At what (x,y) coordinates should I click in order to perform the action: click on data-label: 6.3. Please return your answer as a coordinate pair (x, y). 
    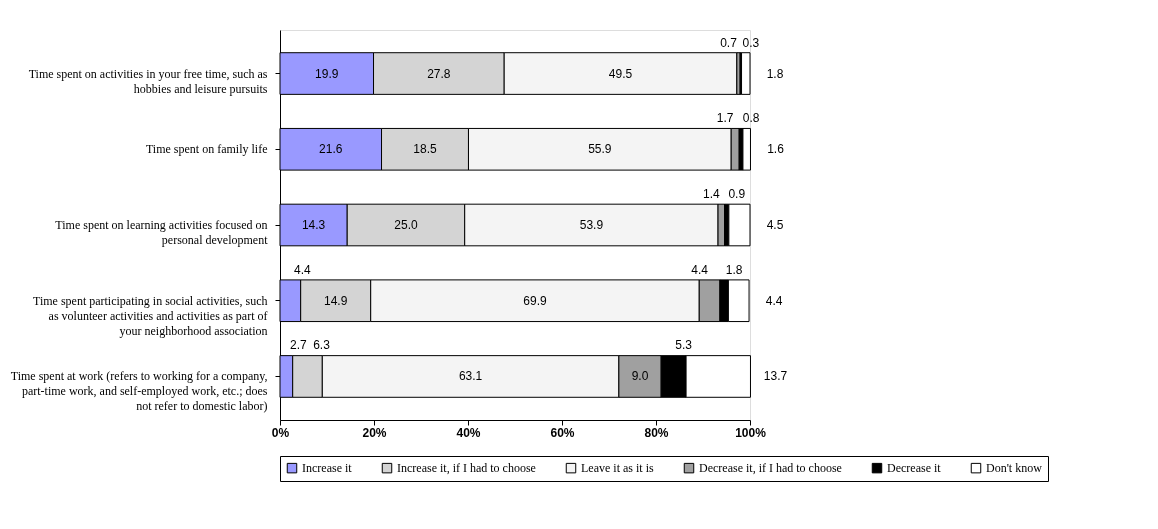
    Looking at the image, I should click on (322, 345).